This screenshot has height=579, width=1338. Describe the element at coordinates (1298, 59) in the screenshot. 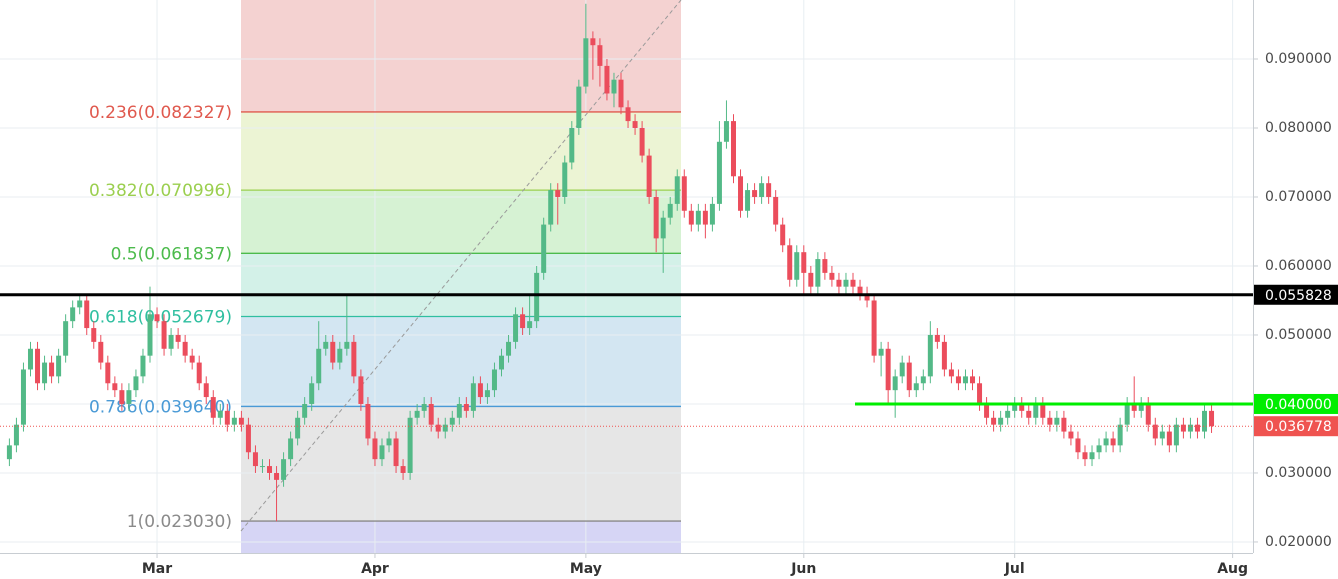

I see `y-tick-label: 0.090000` at that location.